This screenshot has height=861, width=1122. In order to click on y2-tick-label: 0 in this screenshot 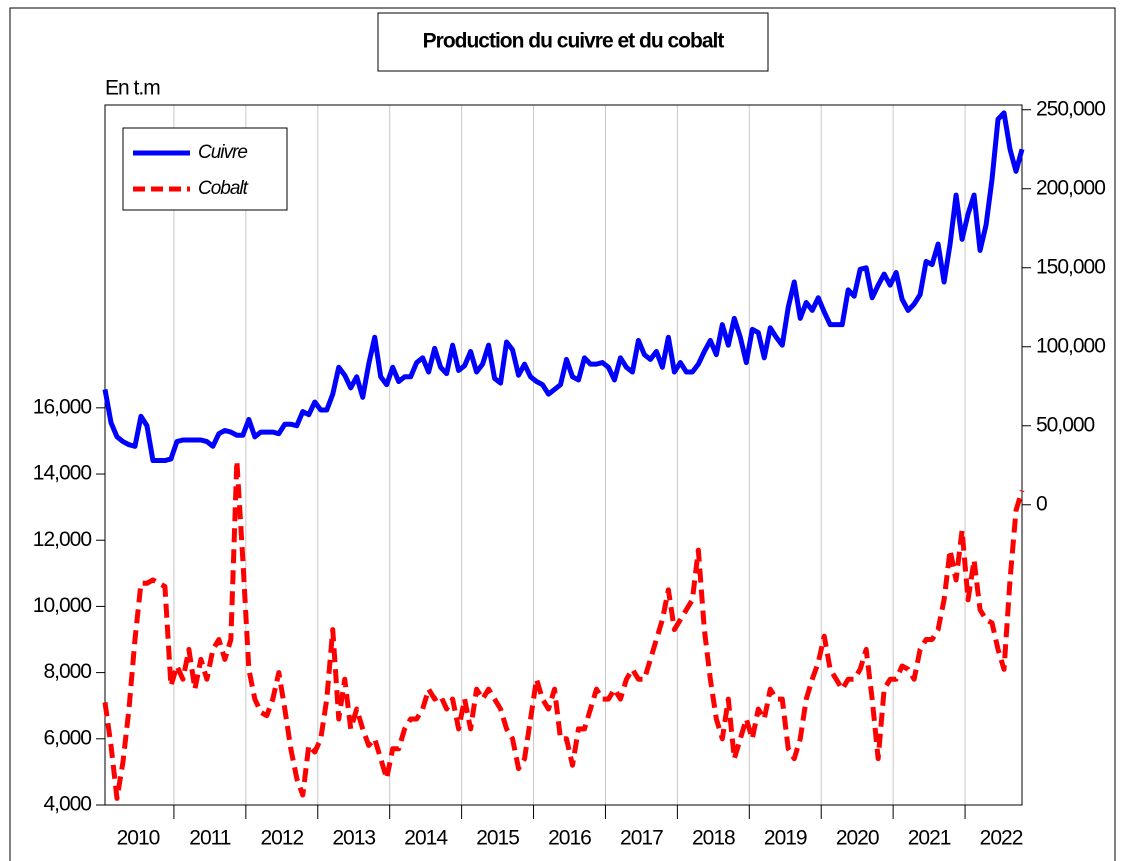, I will do `click(1041, 503)`.